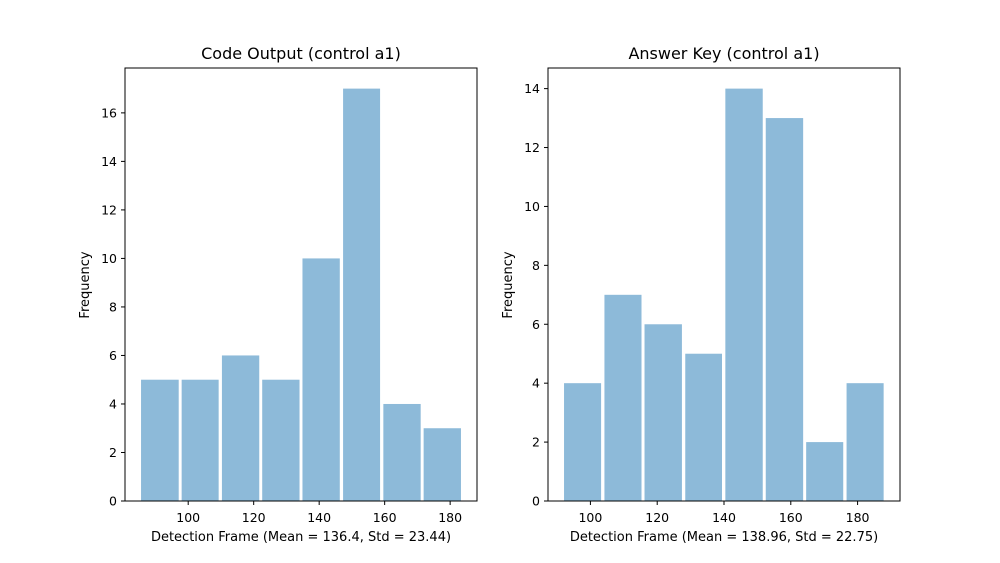  I want to click on y-tick-group: 0 2 4 6 8 10 12 14, so click(536, 295).